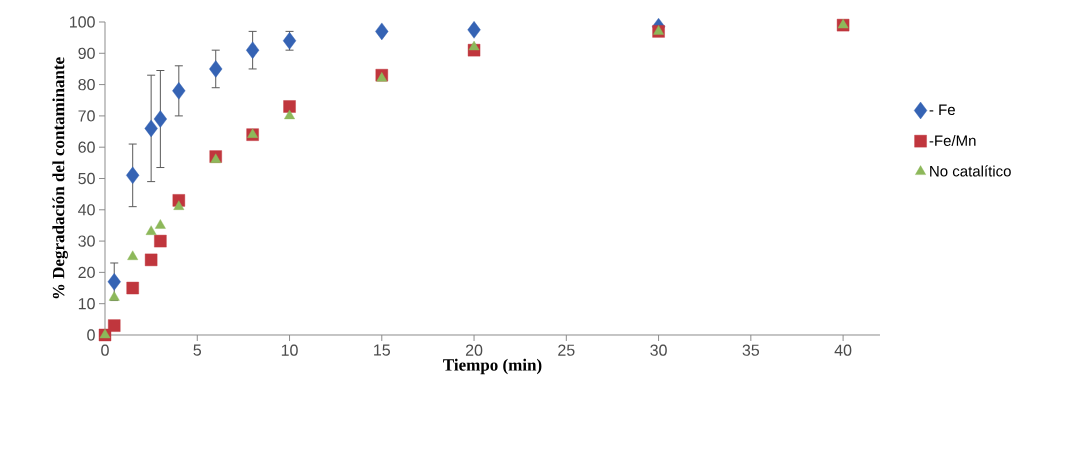 The image size is (1083, 462). What do you see at coordinates (289, 350) in the screenshot?
I see `x-tick-label: 10` at bounding box center [289, 350].